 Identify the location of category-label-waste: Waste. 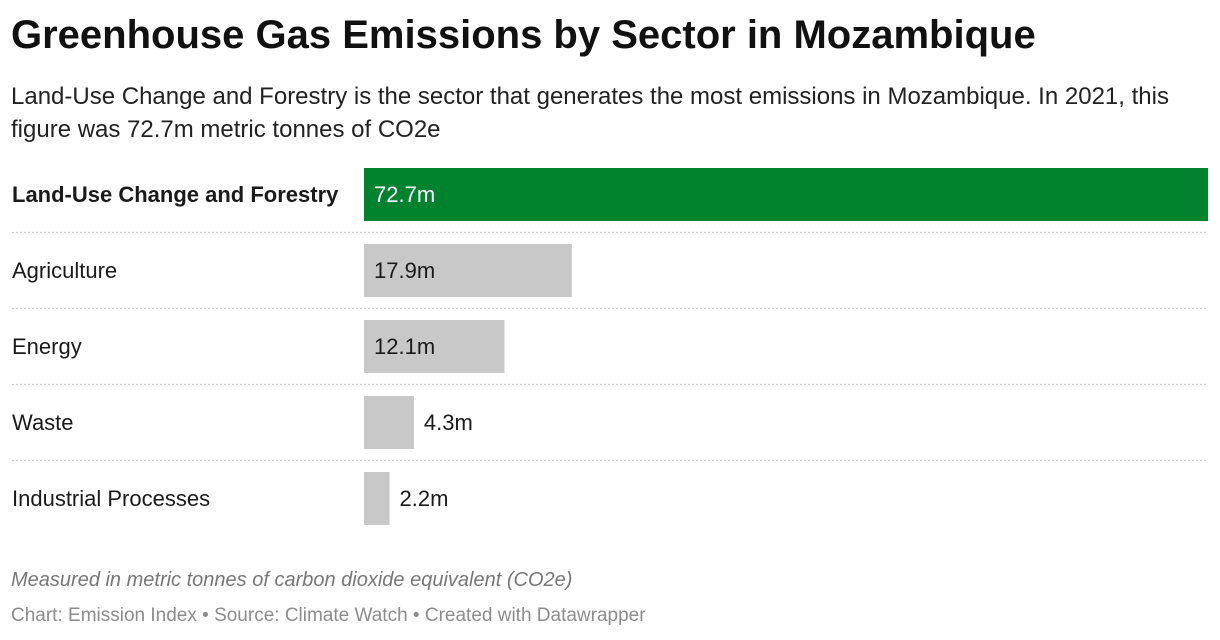
(43, 422).